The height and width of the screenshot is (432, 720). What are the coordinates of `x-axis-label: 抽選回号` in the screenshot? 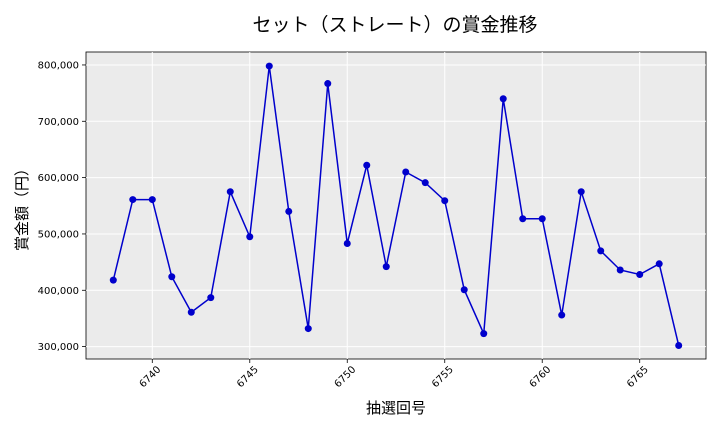 It's located at (396, 408).